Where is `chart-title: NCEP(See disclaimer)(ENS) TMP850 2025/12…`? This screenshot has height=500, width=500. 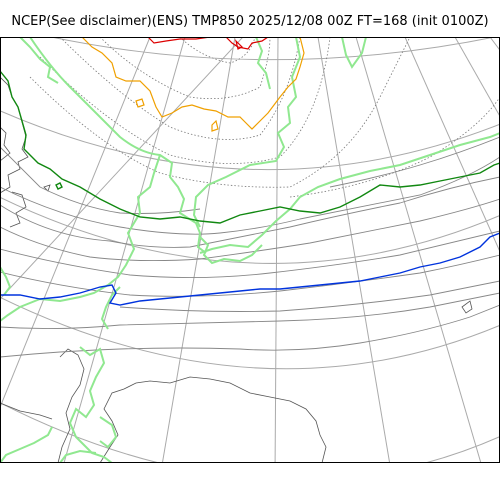
chart-title: NCEP(See disclaimer)(ENS) TMP850 2025/12… is located at coordinates (250, 21).